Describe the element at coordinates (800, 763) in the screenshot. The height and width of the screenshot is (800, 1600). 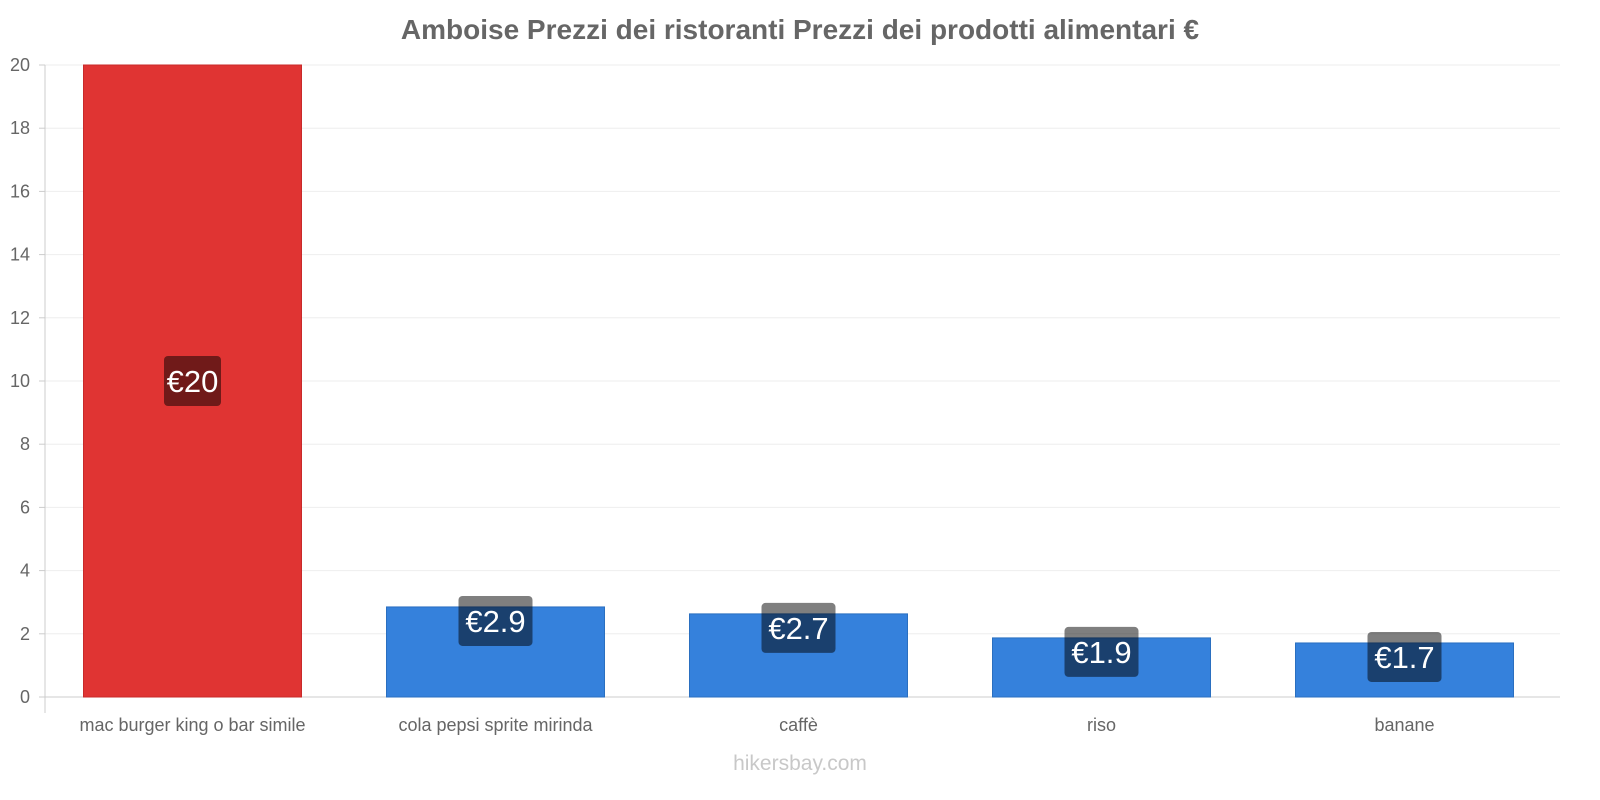
I see `watermark: hikersbay.com` at that location.